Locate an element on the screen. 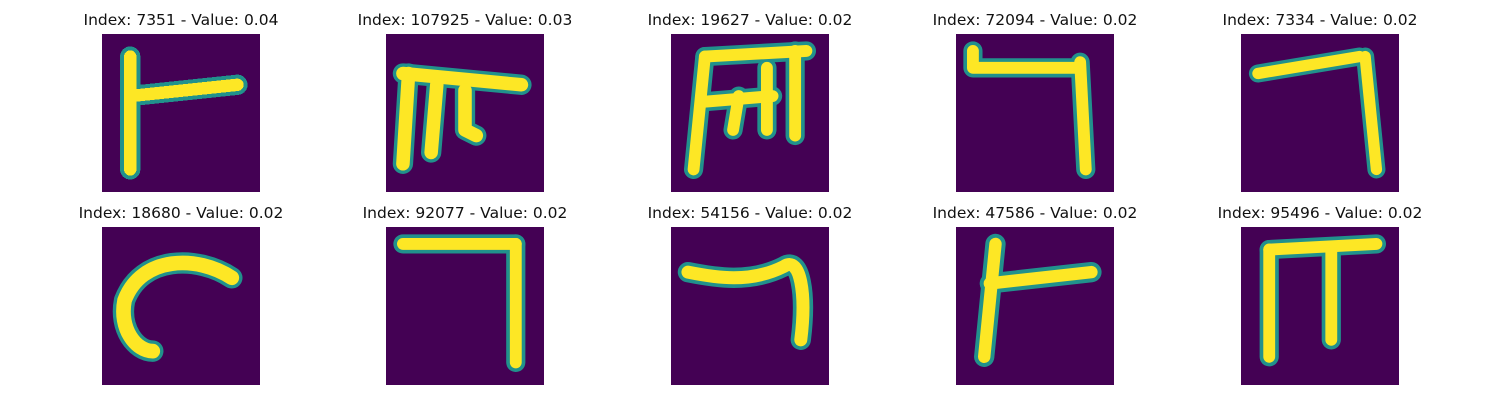 This screenshot has width=1500, height=400. panel-title: Index: 7334 - Value: 0.02 is located at coordinates (1320, 20).